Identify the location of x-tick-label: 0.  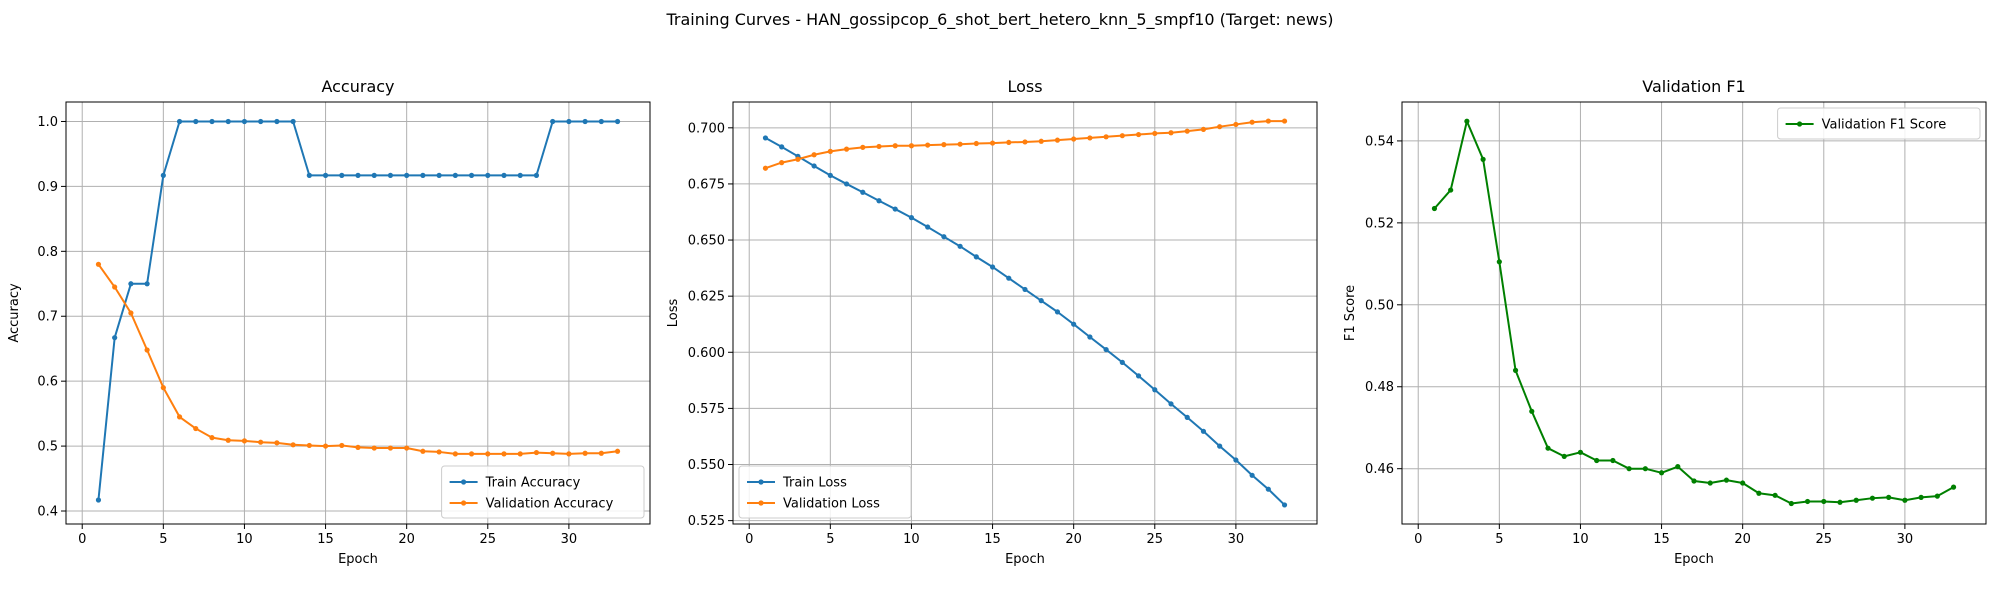
(1418, 539).